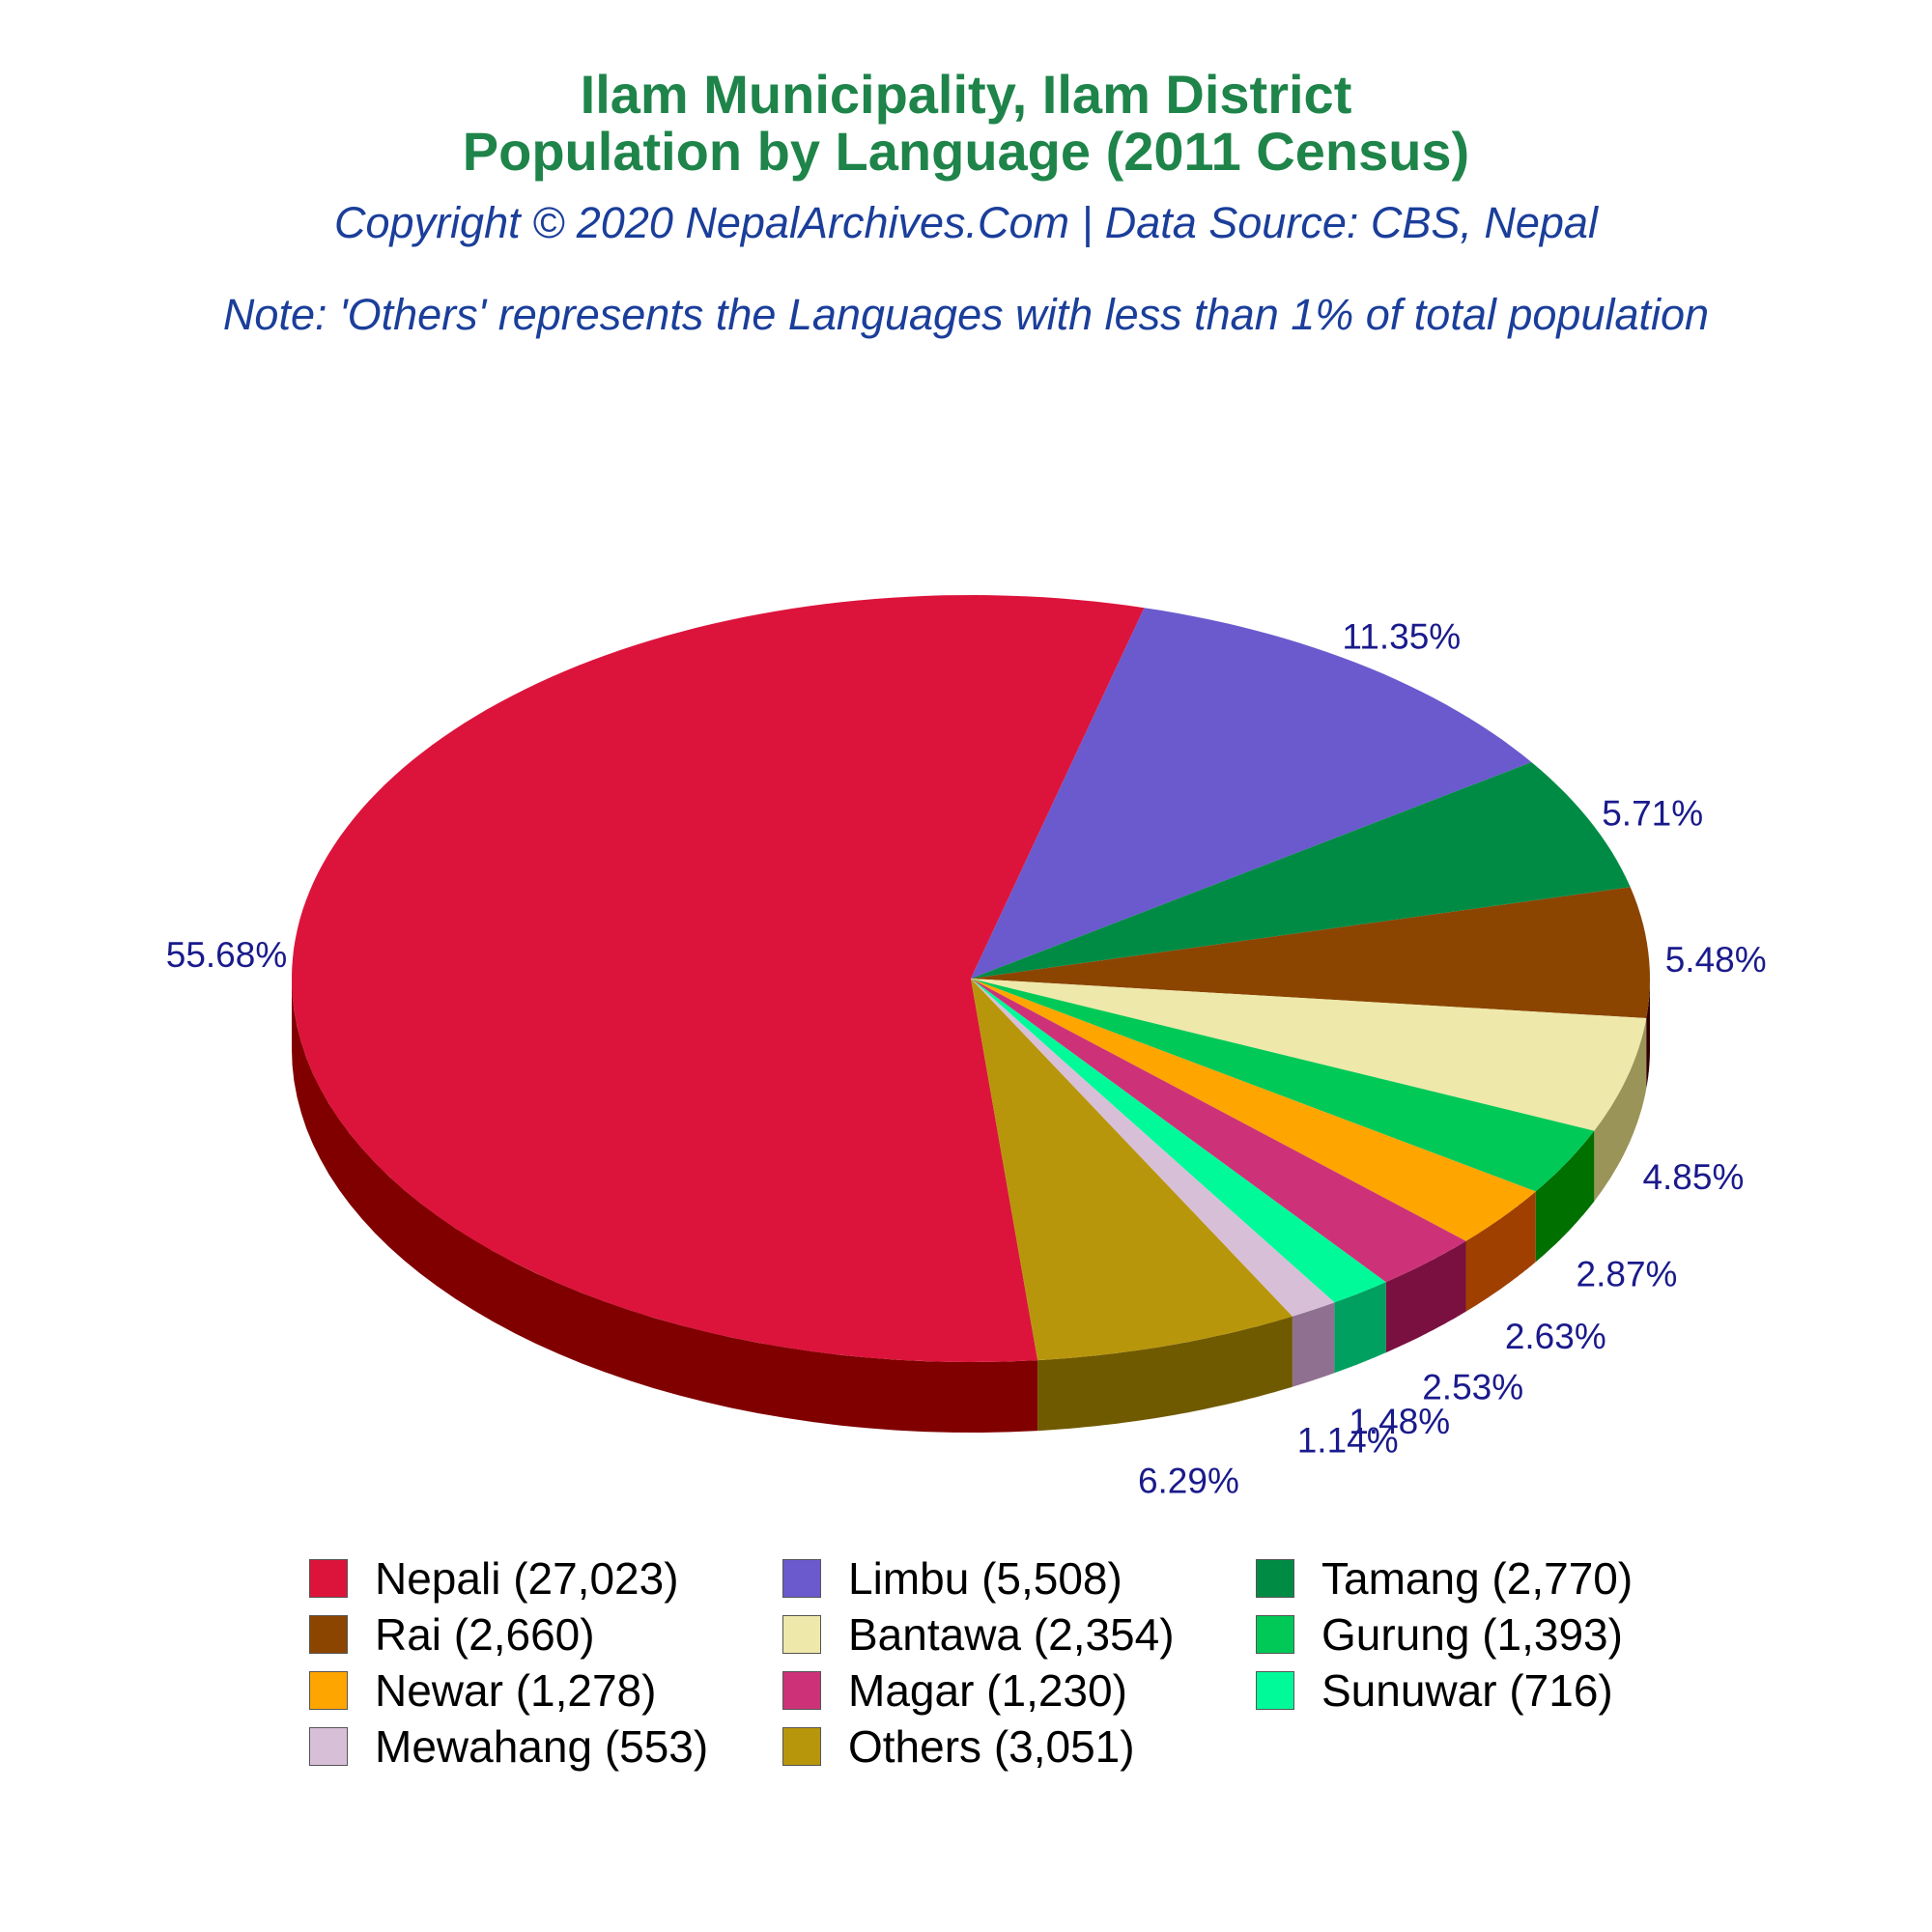 Image resolution: width=1932 pixels, height=1932 pixels. What do you see at coordinates (527, 1578) in the screenshot?
I see `legend-label: Nepali (27,023)` at bounding box center [527, 1578].